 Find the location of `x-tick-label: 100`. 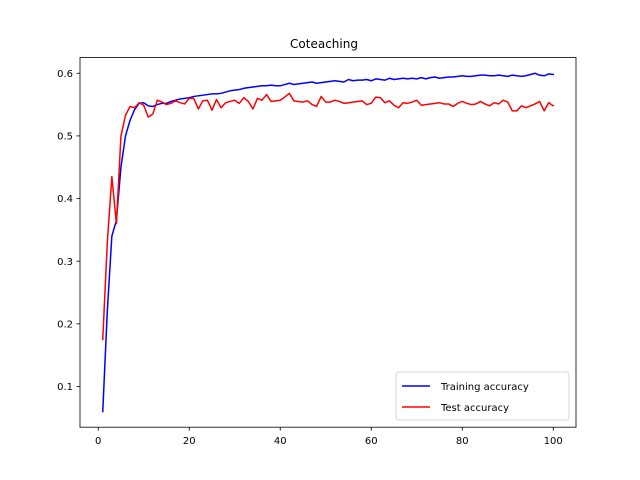

x-tick-label: 100 is located at coordinates (553, 441).